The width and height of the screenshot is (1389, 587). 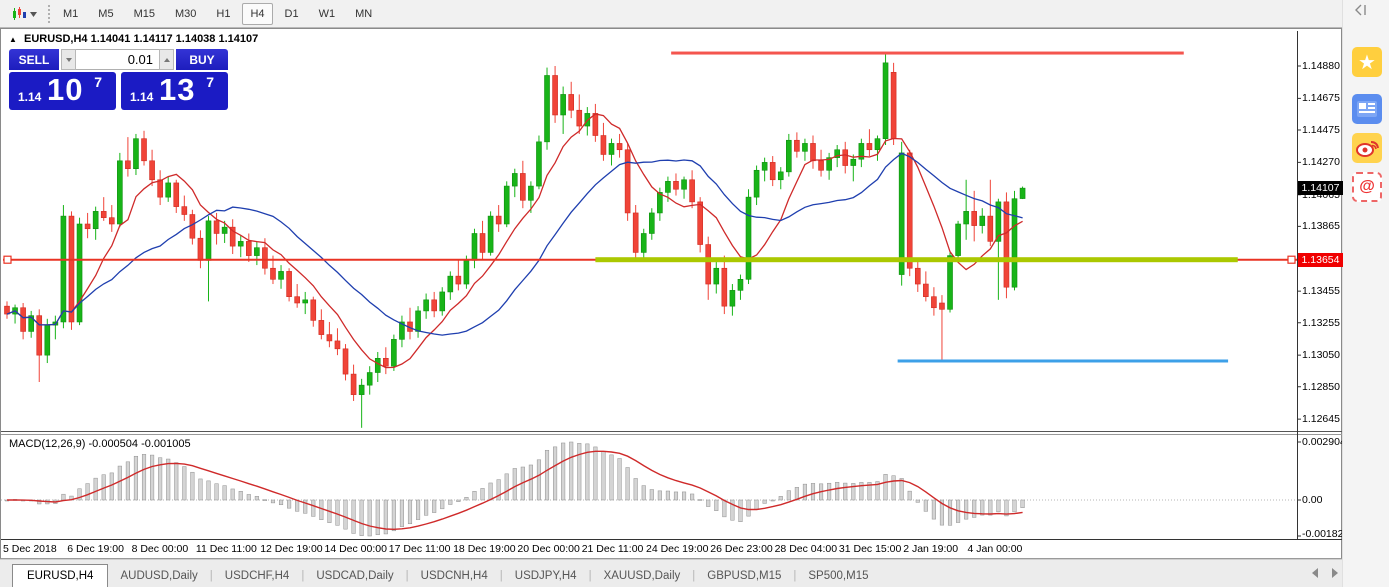 I want to click on resistance-line, so click(x=927, y=53).